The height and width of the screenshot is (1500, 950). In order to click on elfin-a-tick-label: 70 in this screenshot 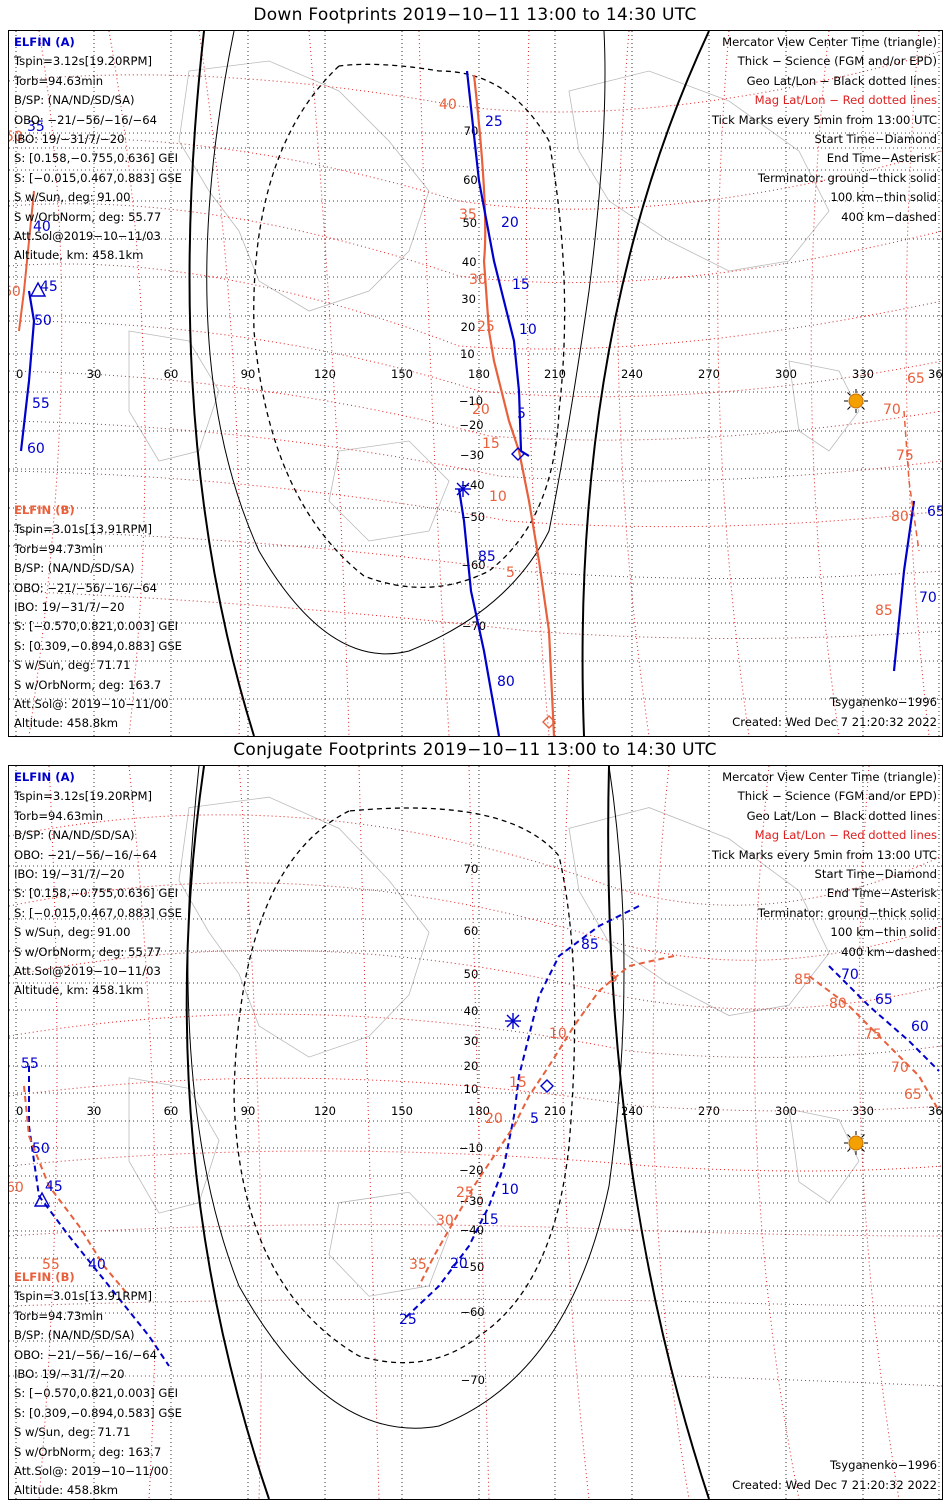, I will do `click(850, 975)`.